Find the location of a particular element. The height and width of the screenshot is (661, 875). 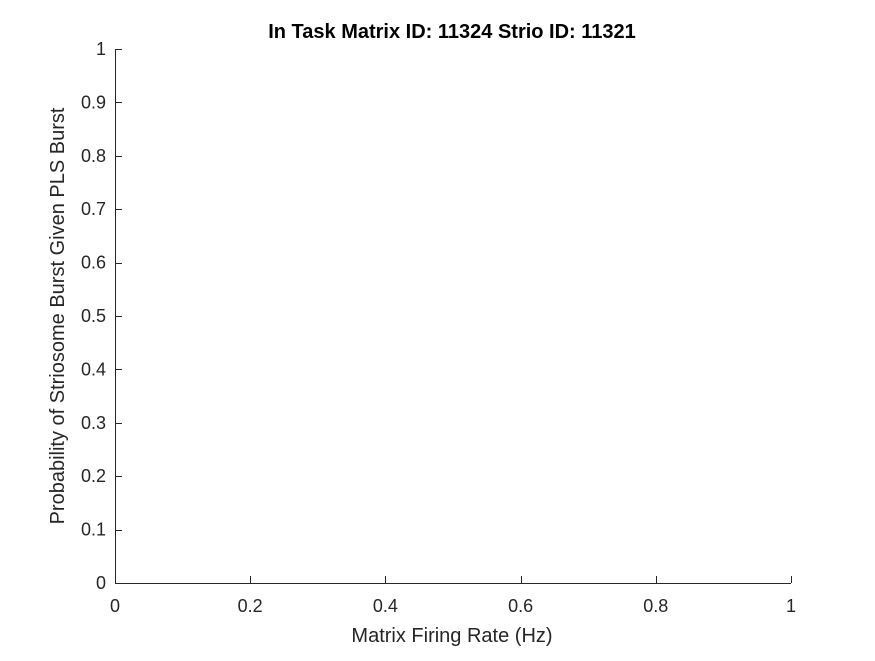

y-tick-label: 0.2 is located at coordinates (93, 476).